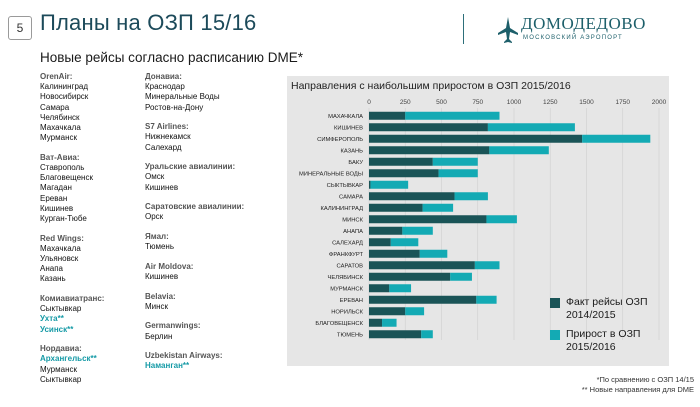  I want to click on legend-label-fact: Факт рейсы ОЗП 2014/2015, so click(607, 308).